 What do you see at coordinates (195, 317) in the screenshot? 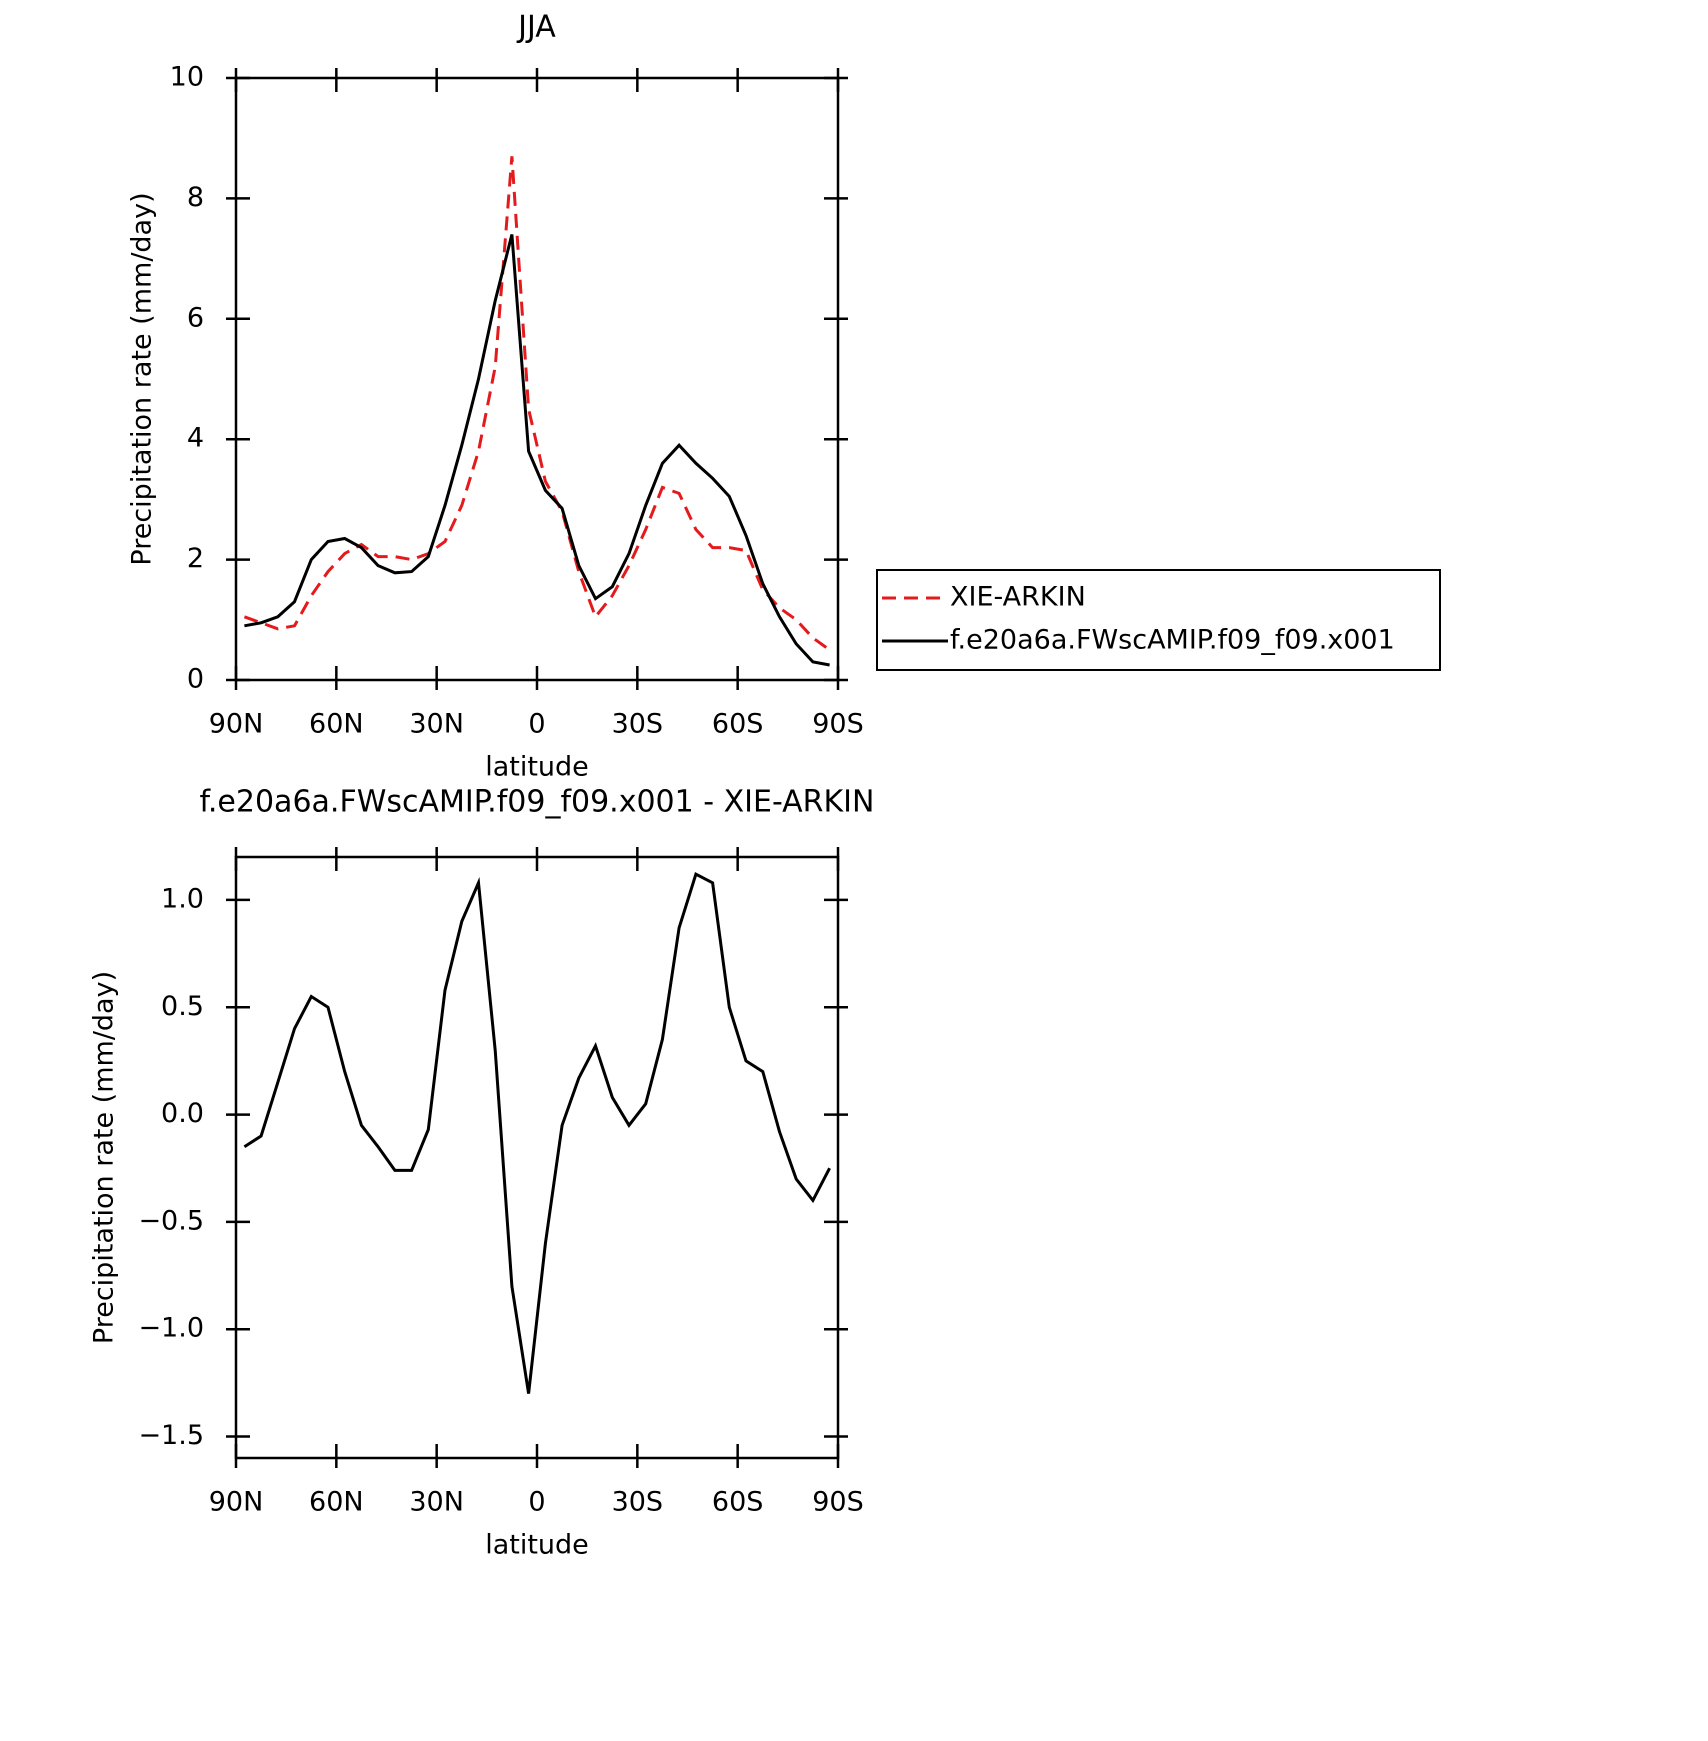
I see `y-tick-label: 6` at bounding box center [195, 317].